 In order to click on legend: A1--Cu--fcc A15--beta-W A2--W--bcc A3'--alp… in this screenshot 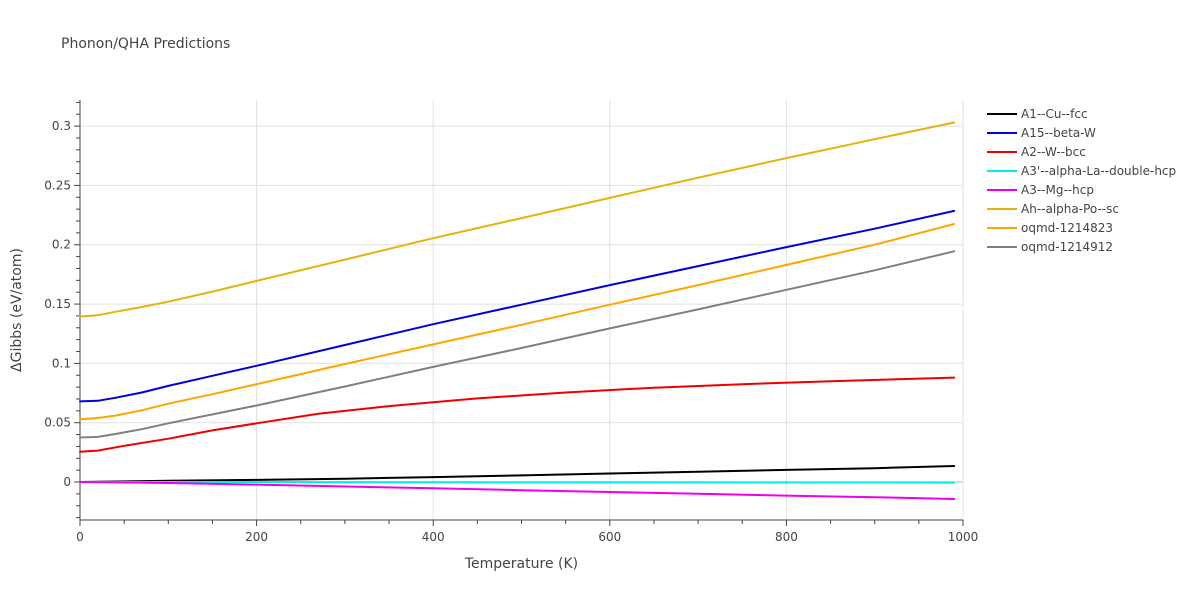, I will do `click(1081, 180)`.